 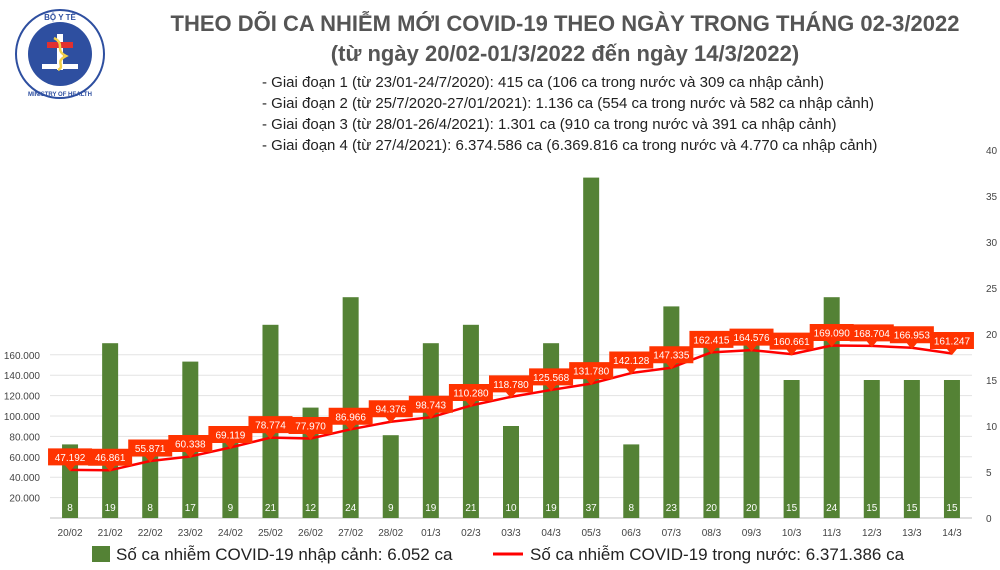 What do you see at coordinates (872, 533) in the screenshot?
I see `x-tick-label: 12/3` at bounding box center [872, 533].